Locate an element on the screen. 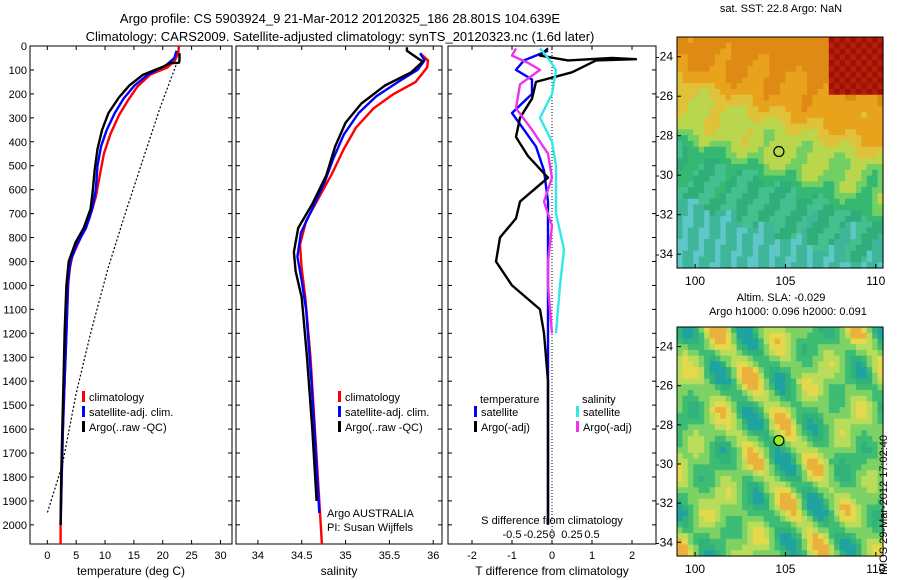  y-tick-label: 400 is located at coordinates (18, 143).